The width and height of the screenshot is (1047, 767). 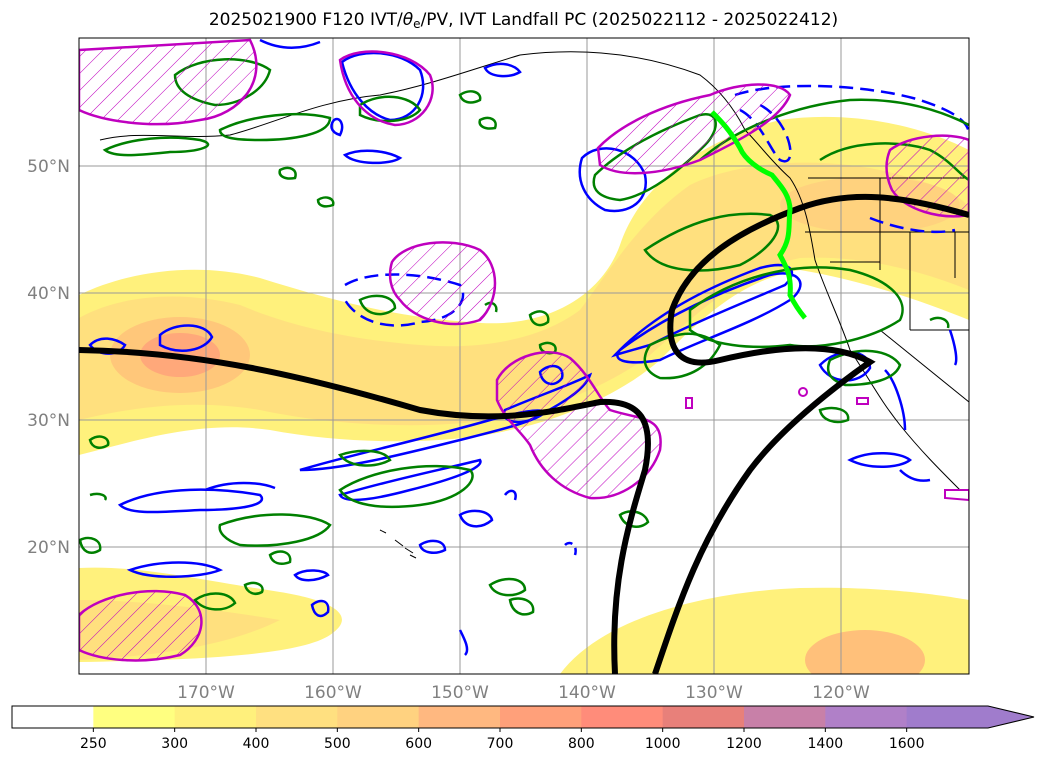 What do you see at coordinates (141, 625) in the screenshot?
I see `pv-blob-southwest` at bounding box center [141, 625].